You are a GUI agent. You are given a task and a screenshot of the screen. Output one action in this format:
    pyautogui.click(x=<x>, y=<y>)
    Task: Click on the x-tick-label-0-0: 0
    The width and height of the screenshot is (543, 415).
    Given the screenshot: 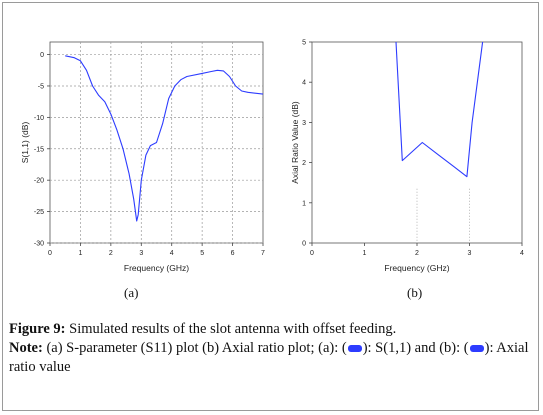 What is the action you would take?
    pyautogui.click(x=50, y=253)
    